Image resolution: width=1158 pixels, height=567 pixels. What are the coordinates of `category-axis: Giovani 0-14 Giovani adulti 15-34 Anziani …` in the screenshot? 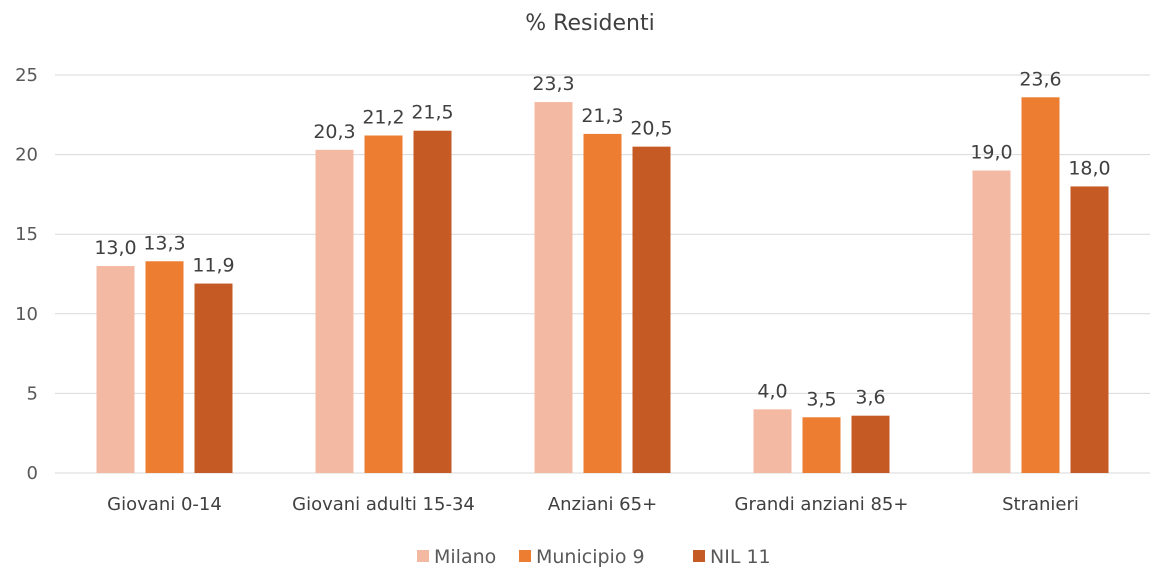 It's located at (593, 504).